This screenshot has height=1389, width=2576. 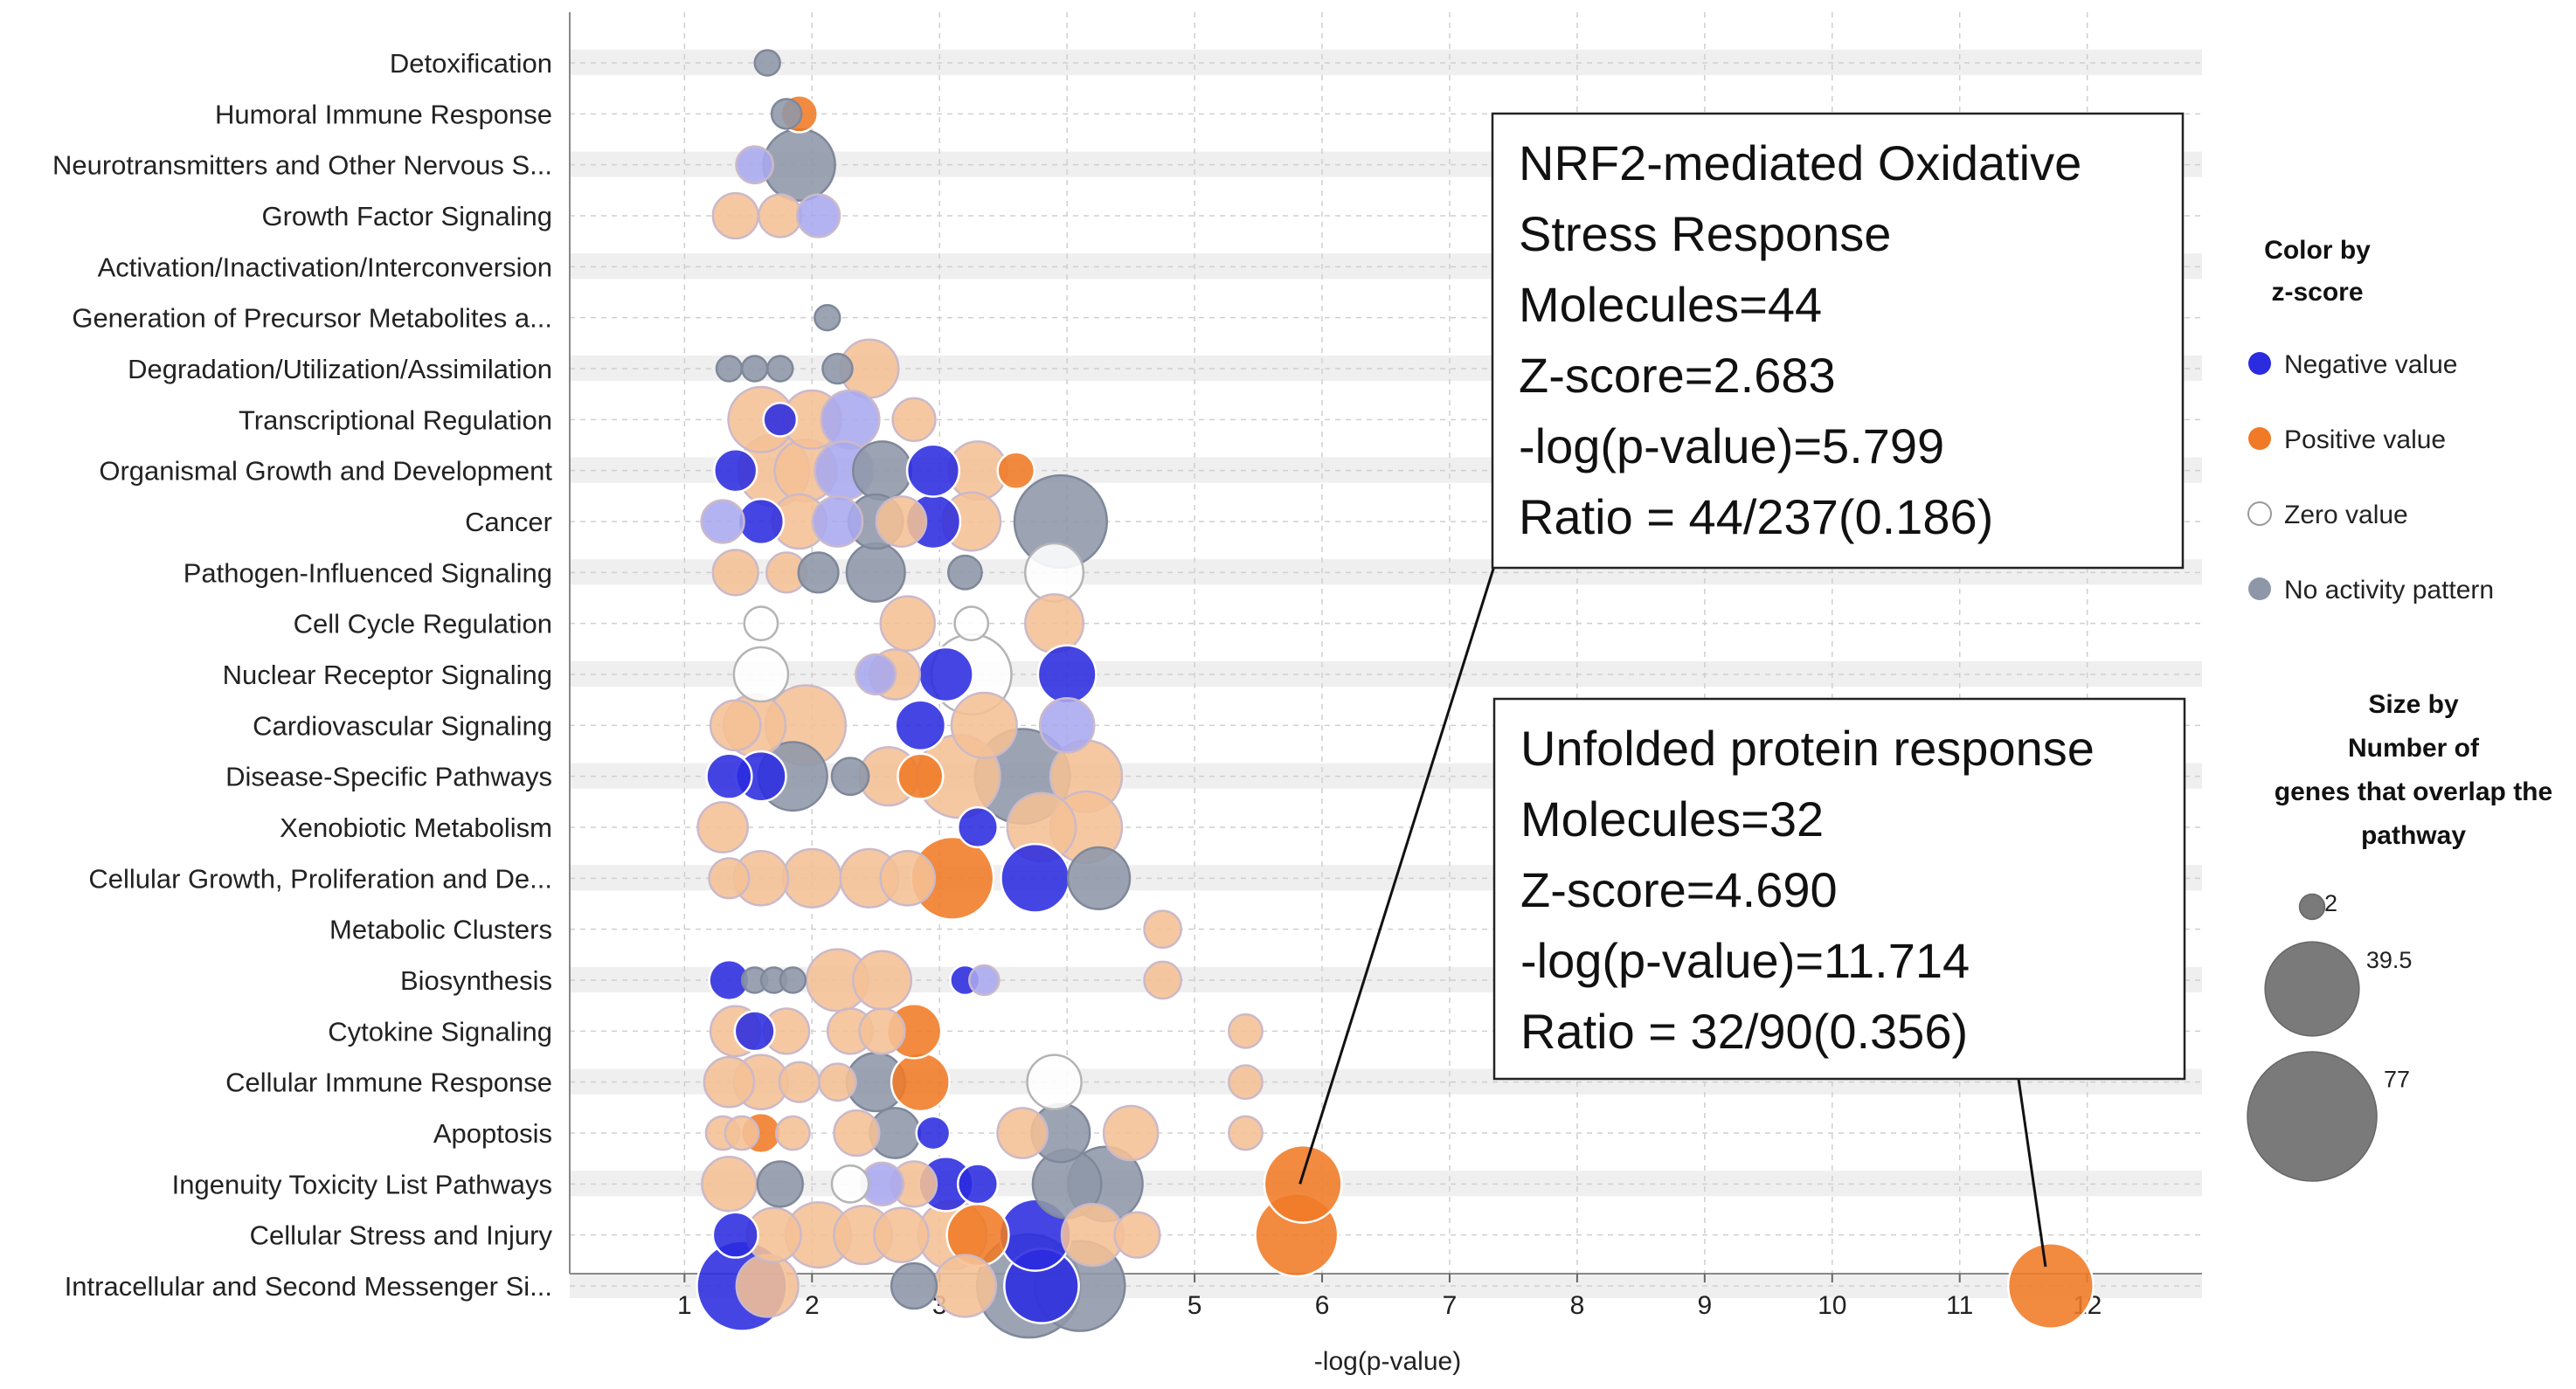 What do you see at coordinates (2413, 705) in the screenshot?
I see `legend-size-title: Size by` at bounding box center [2413, 705].